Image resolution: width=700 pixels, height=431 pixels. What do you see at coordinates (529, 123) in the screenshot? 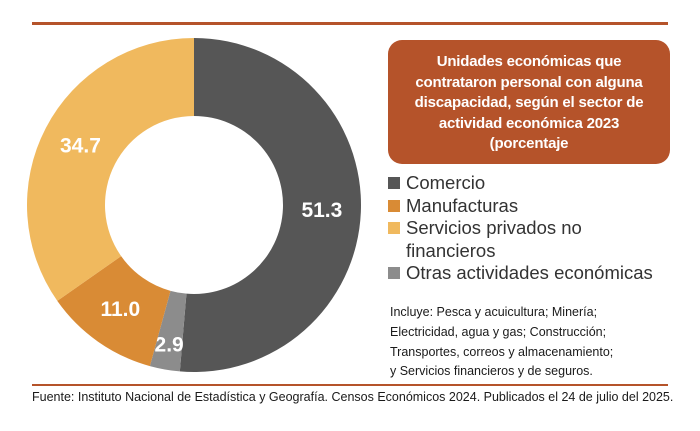
I see `title-line: actividad económica 2023` at bounding box center [529, 123].